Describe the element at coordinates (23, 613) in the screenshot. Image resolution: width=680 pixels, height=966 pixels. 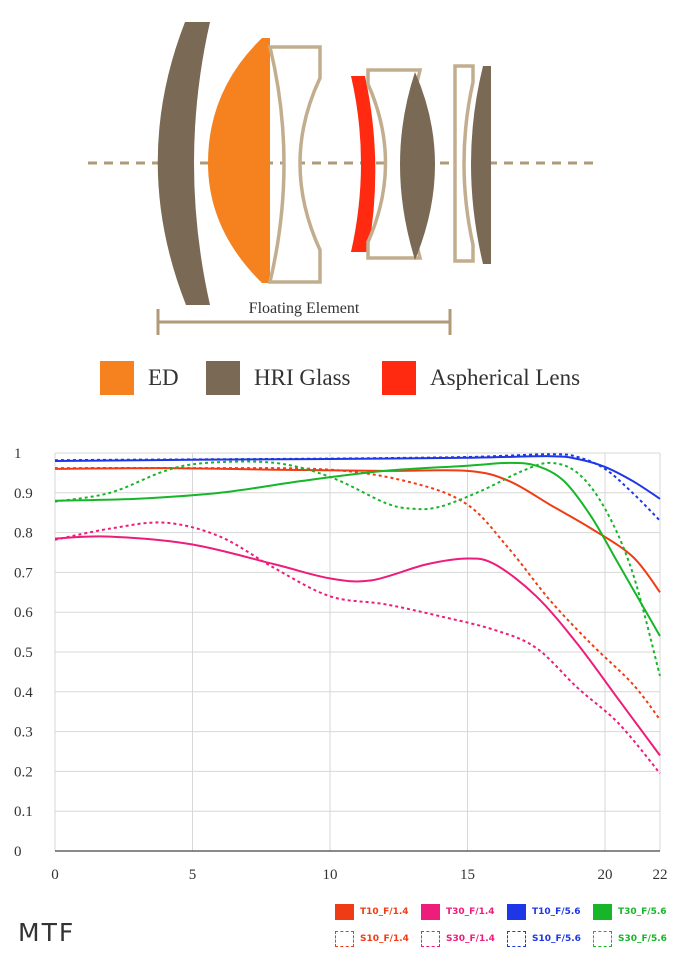
I see `y-tick-label: 0.6` at that location.